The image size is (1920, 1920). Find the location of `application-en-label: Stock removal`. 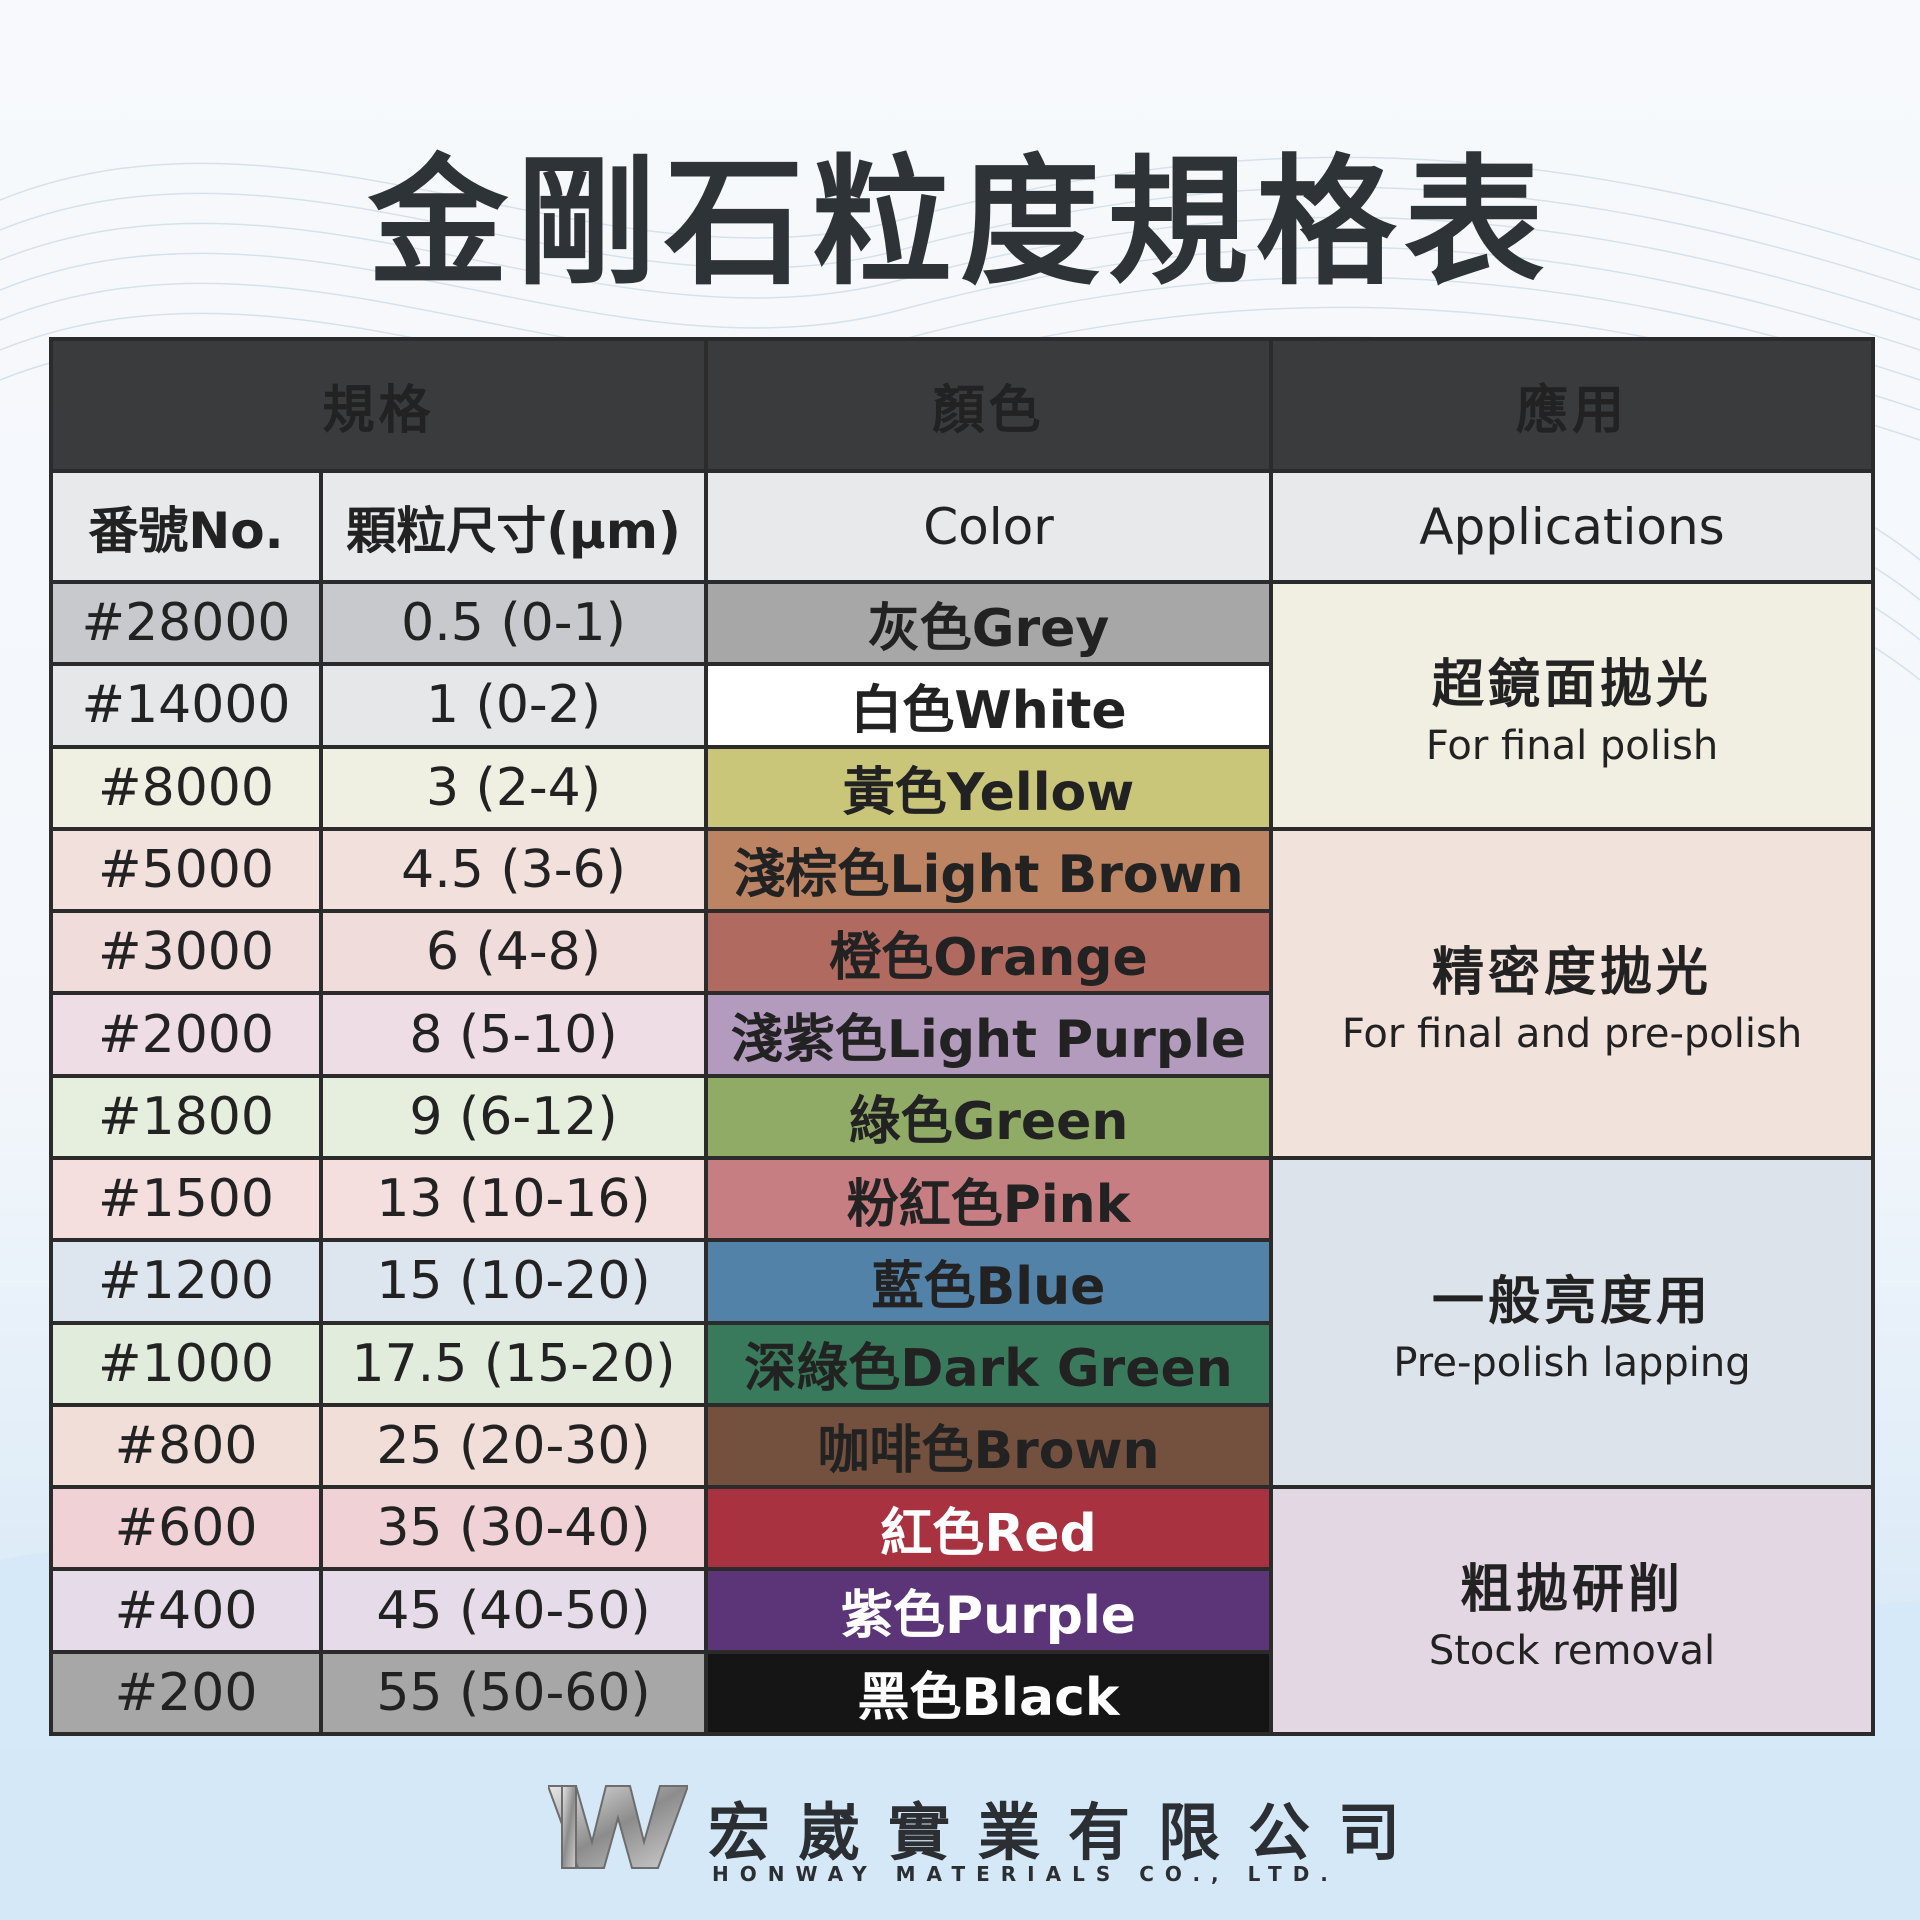

application-en-label: Stock removal is located at coordinates (1572, 1651).